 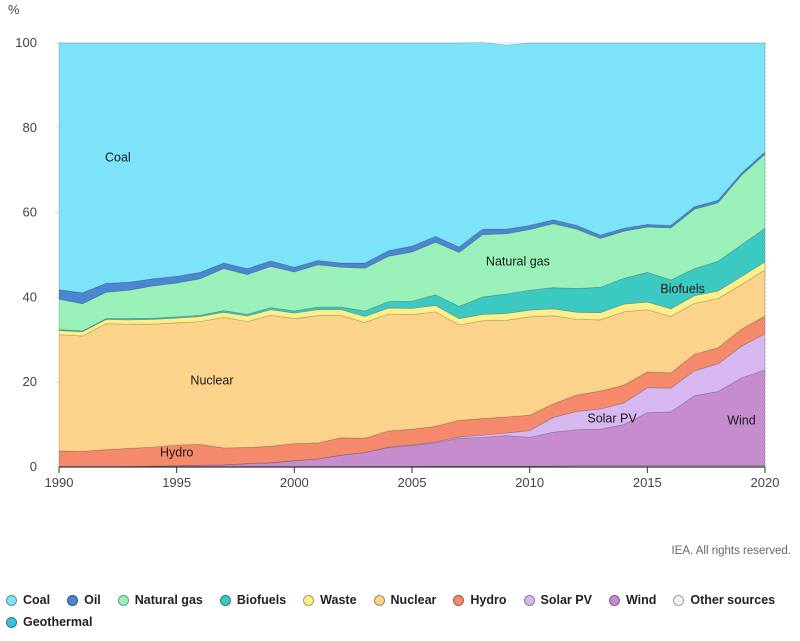 What do you see at coordinates (33, 466) in the screenshot?
I see `y-tick-label: 0` at bounding box center [33, 466].